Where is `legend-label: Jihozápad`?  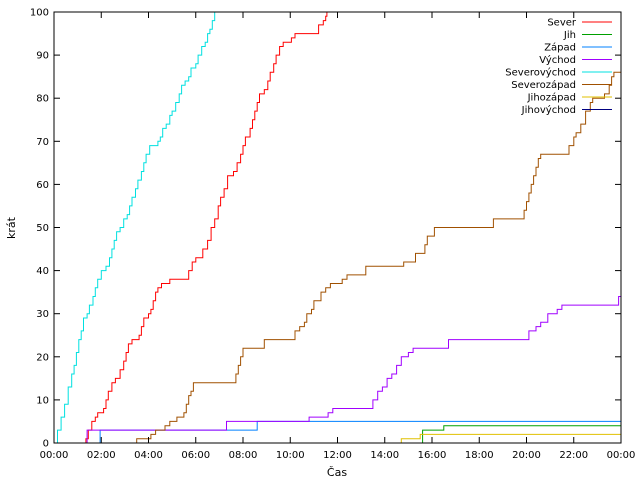
legend-label: Jihozápad is located at coordinates (551, 98).